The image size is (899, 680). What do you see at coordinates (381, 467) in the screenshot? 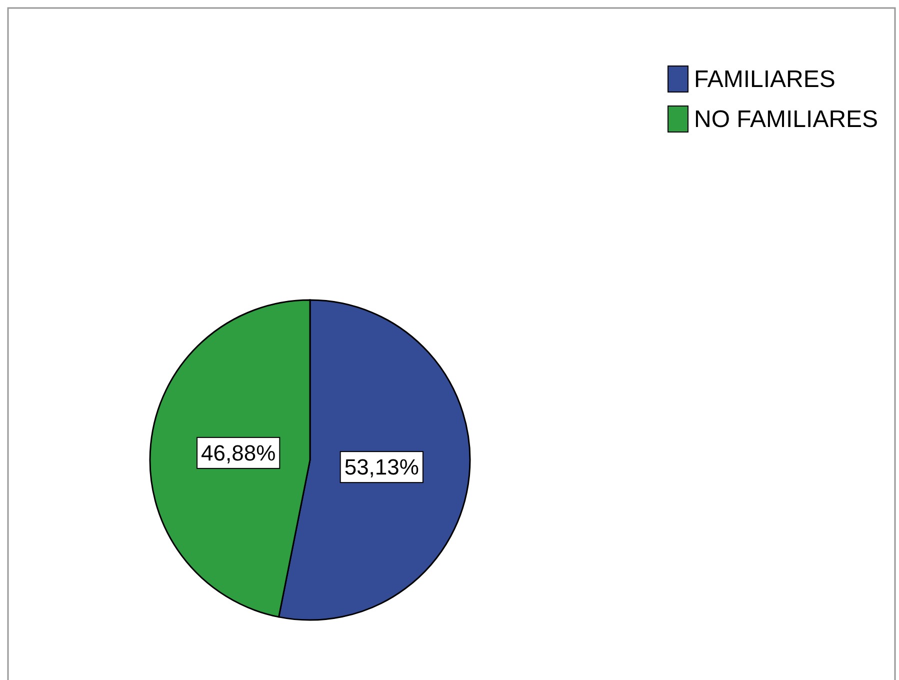
I see `data-label: 53,13%` at bounding box center [381, 467].